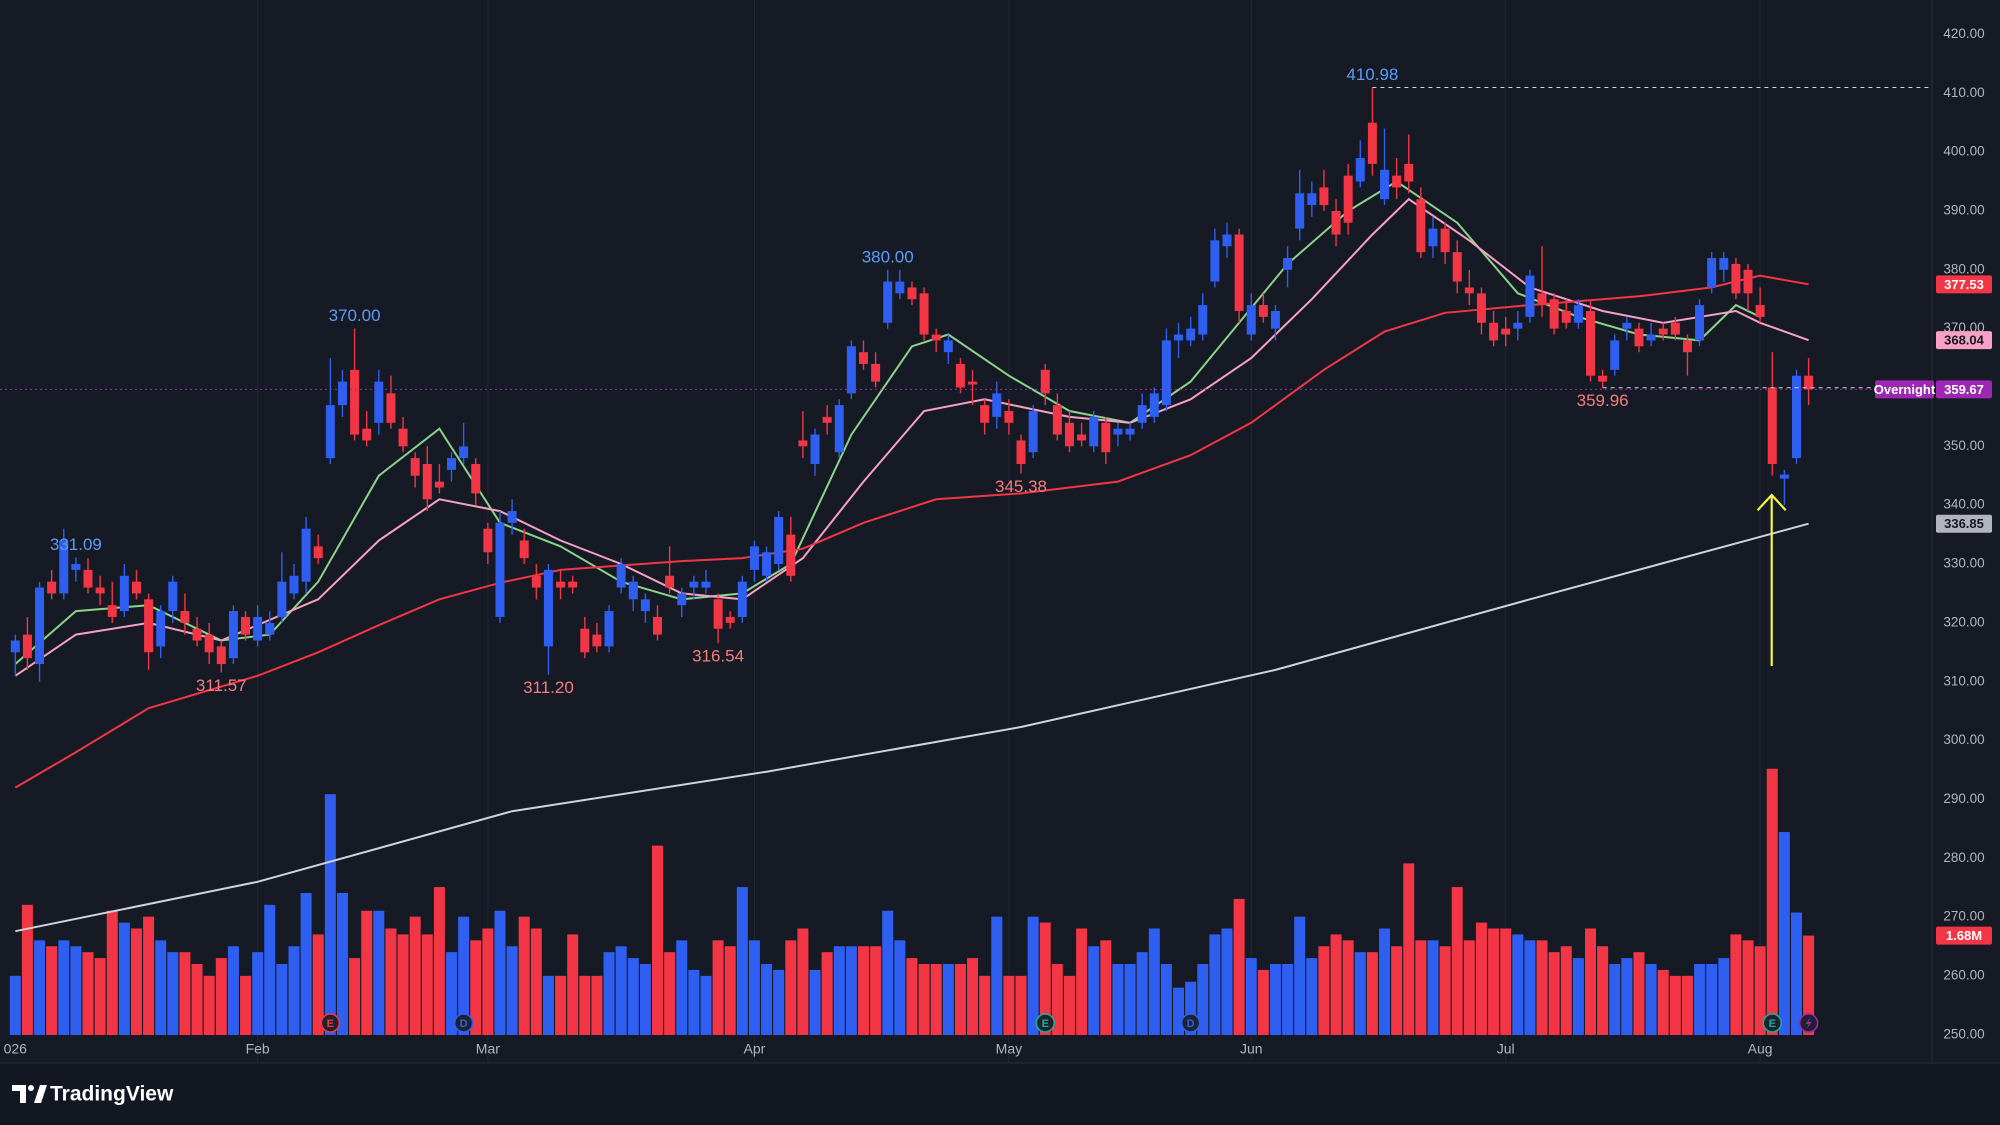 The width and height of the screenshot is (2000, 1125). Describe the element at coordinates (1963, 33) in the screenshot. I see `y-tick-label: 420.00` at that location.